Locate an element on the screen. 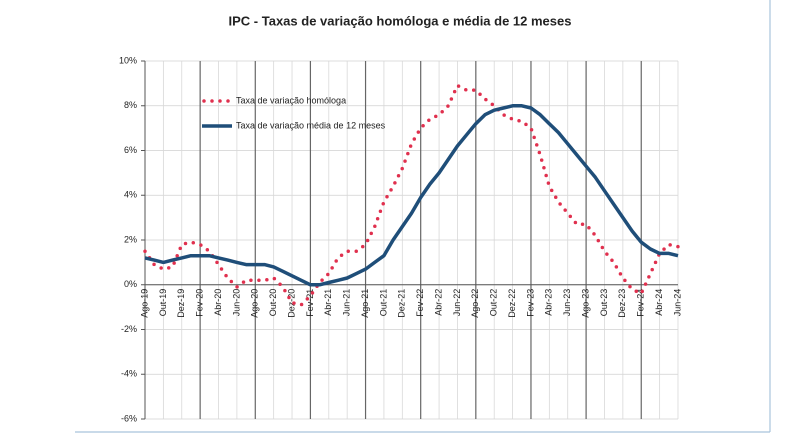  x-tick-label: Ago-22 is located at coordinates (475, 303).